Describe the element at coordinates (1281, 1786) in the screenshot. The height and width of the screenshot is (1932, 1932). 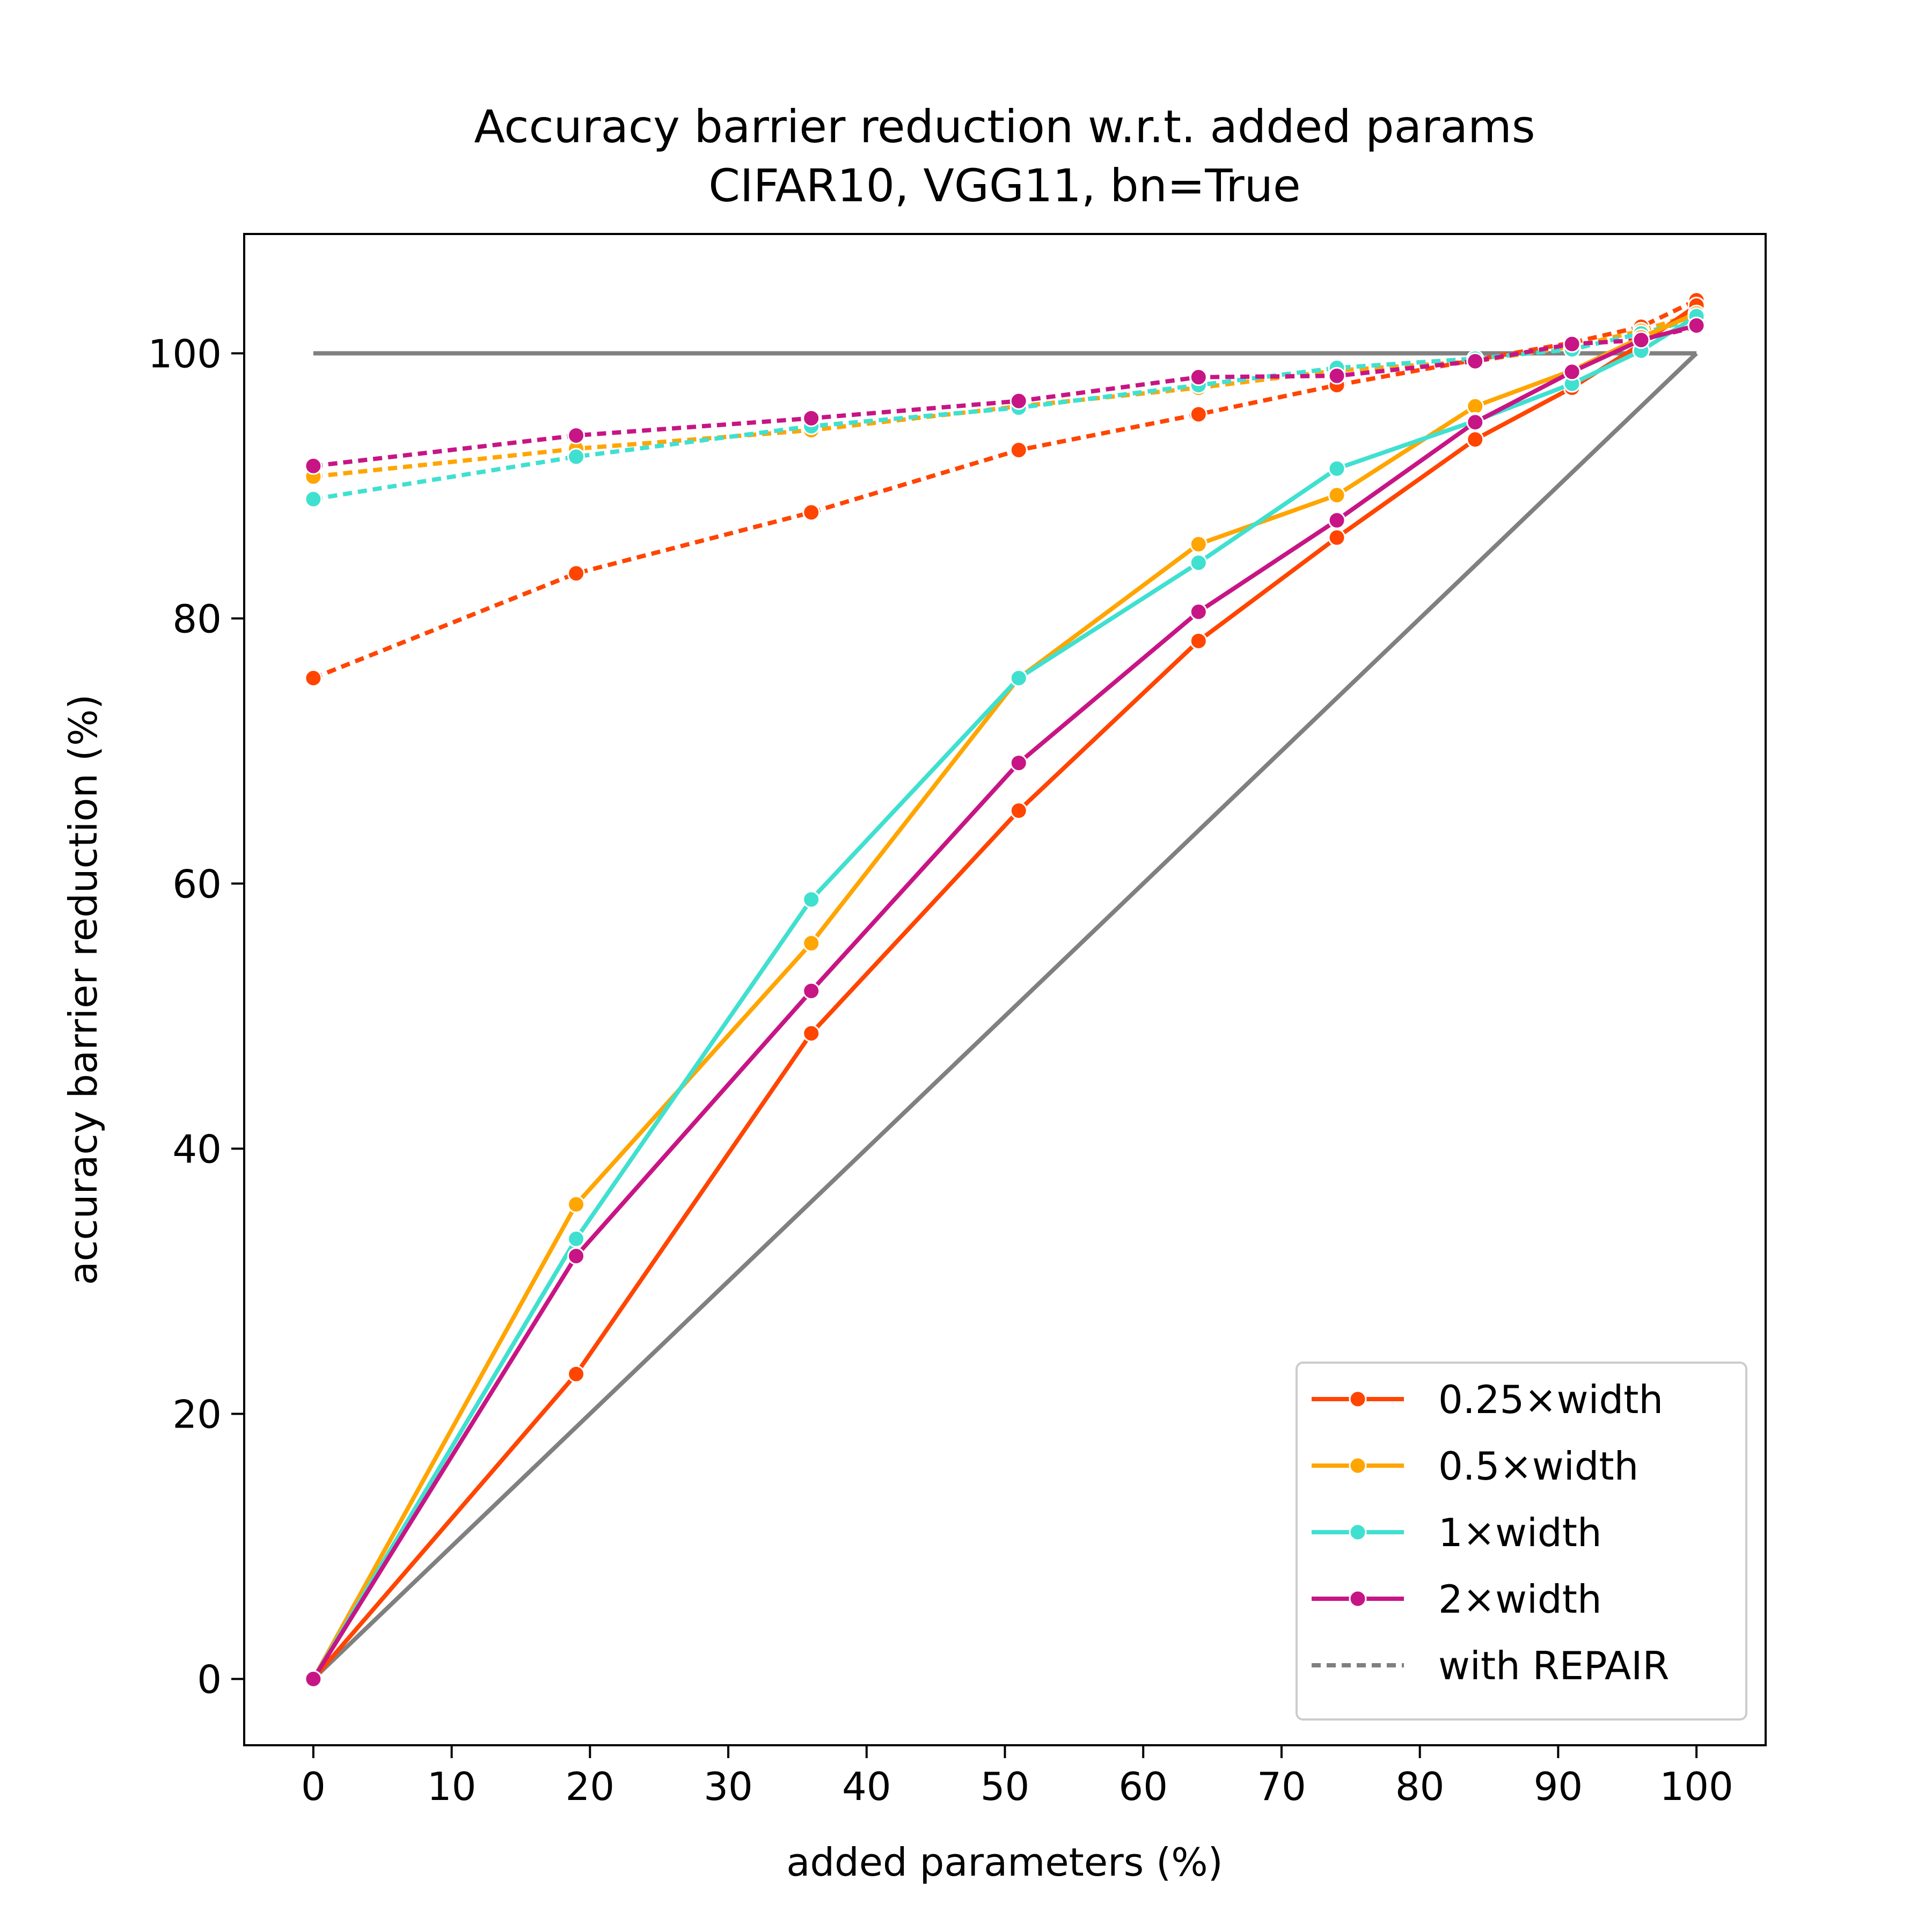
I see `x-tick-label: 70` at that location.